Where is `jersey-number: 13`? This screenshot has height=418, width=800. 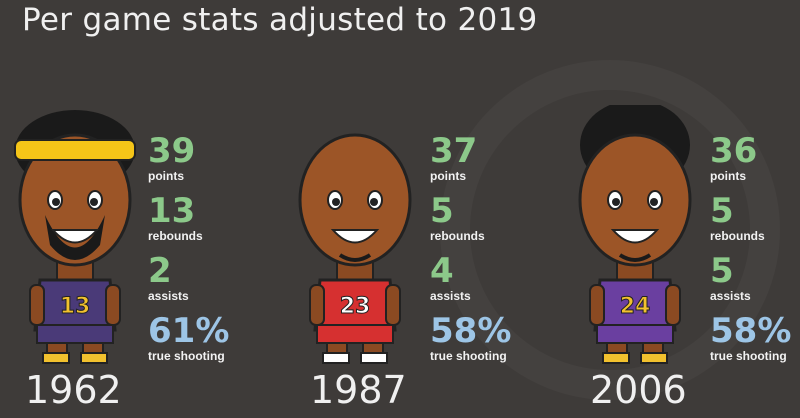
jersey-number: 13 is located at coordinates (75, 306).